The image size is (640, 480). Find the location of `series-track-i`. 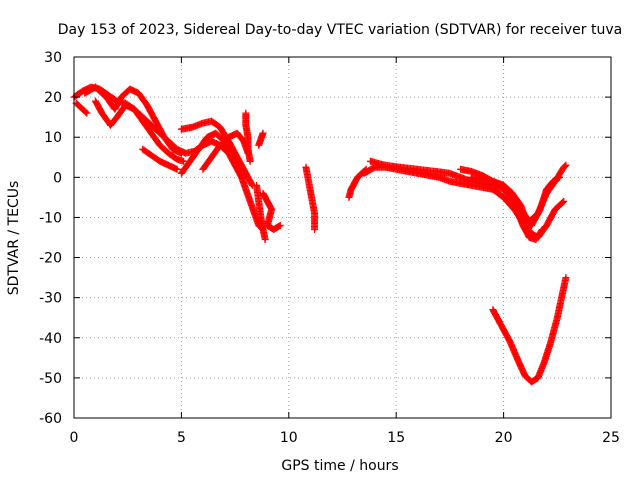

series-track-i is located at coordinates (248, 137).